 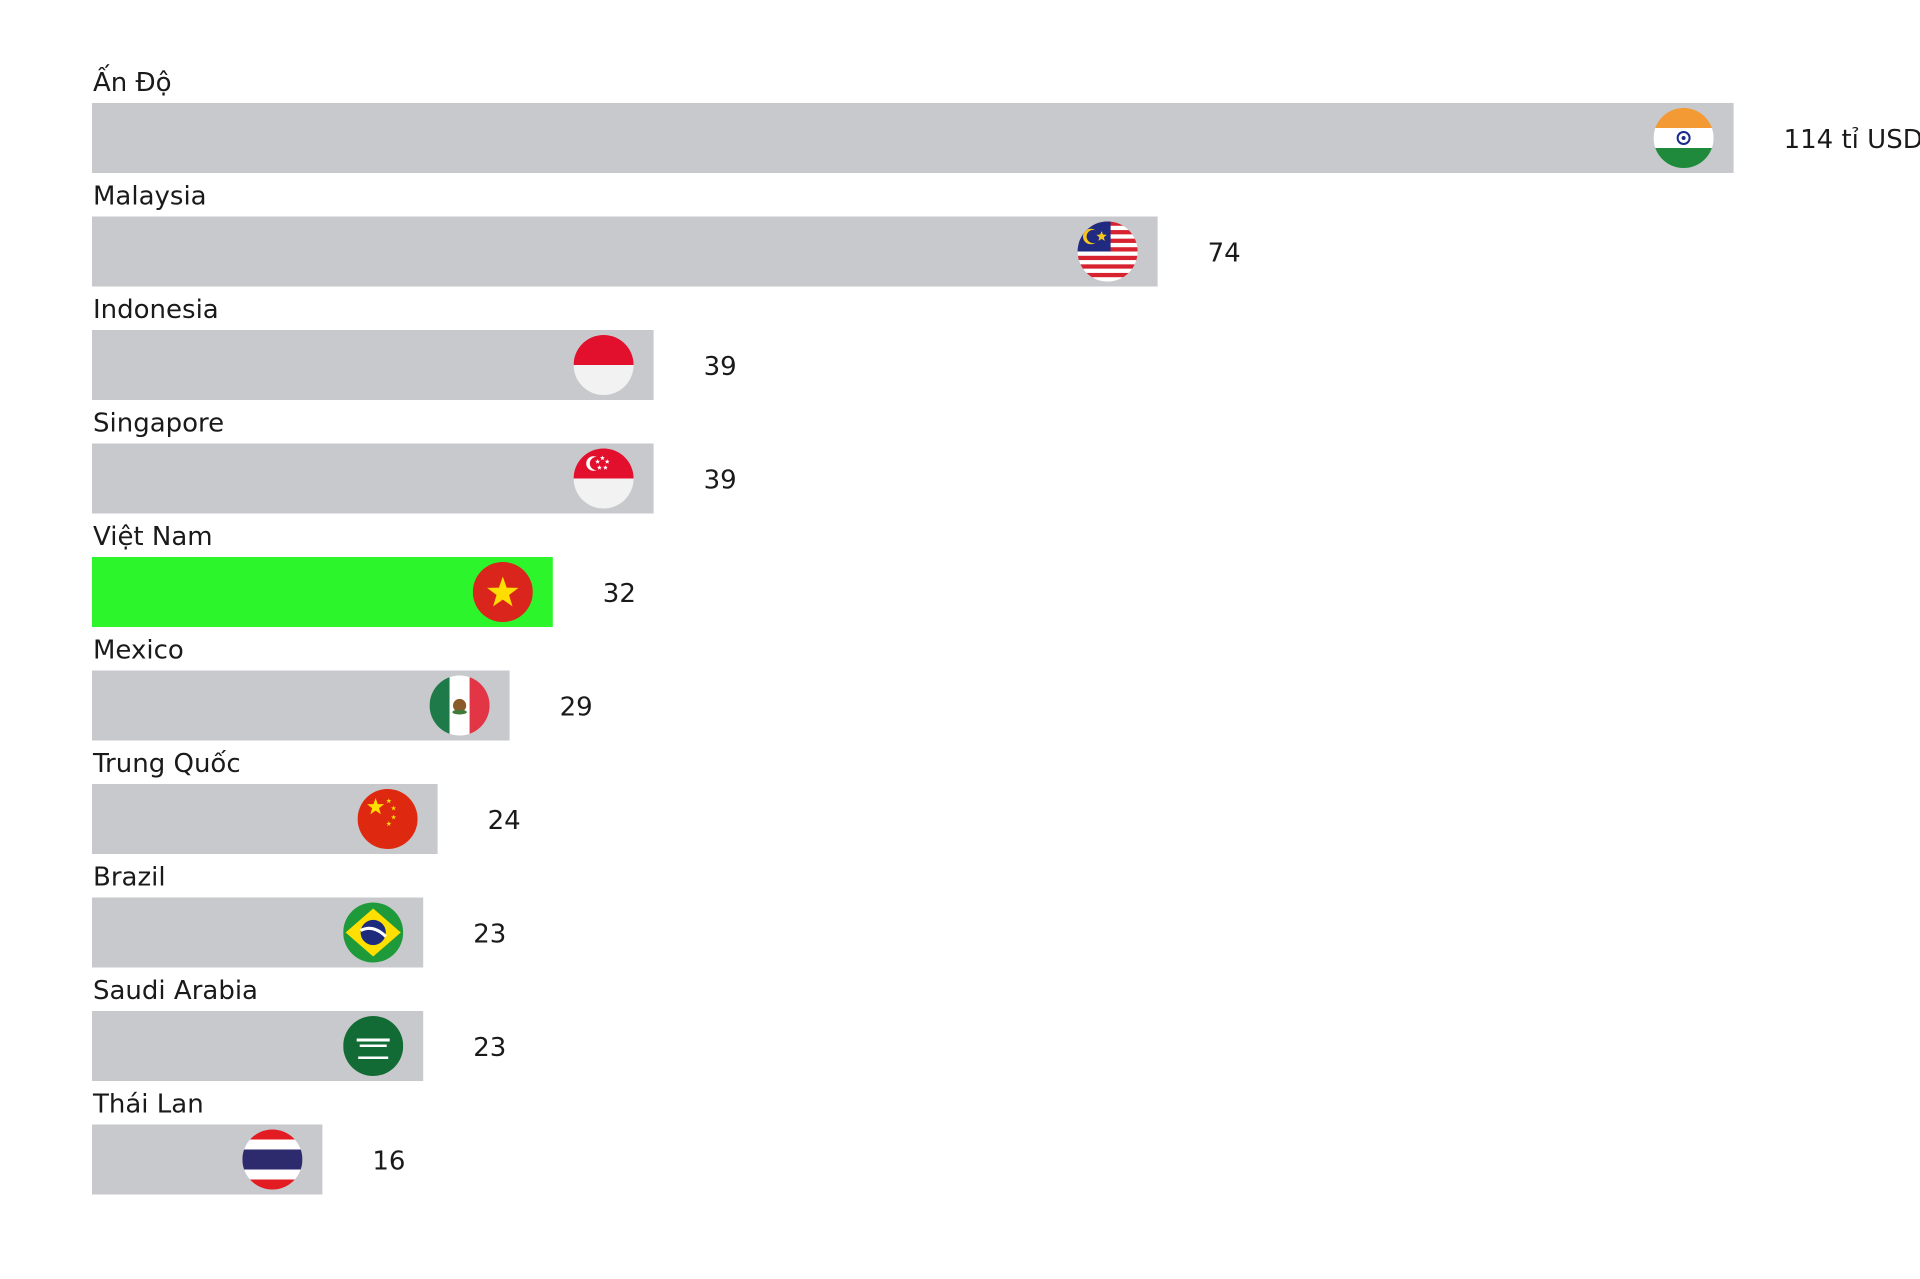 I want to click on india-flag-icon, so click(x=1683, y=138).